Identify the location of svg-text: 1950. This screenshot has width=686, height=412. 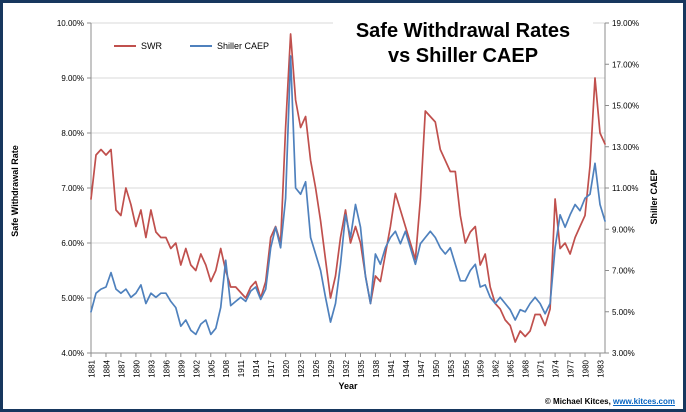
(436, 368).